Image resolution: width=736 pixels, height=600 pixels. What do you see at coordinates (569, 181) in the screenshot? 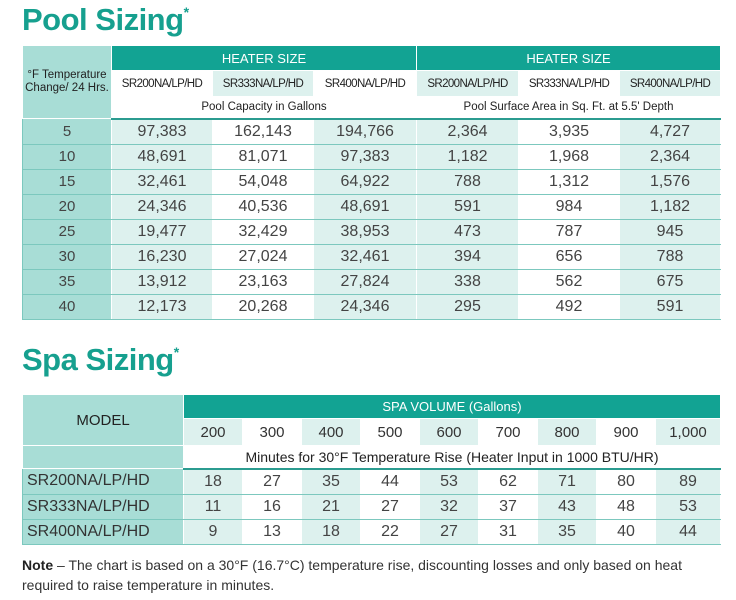
I see `value-cell: 1,312` at bounding box center [569, 181].